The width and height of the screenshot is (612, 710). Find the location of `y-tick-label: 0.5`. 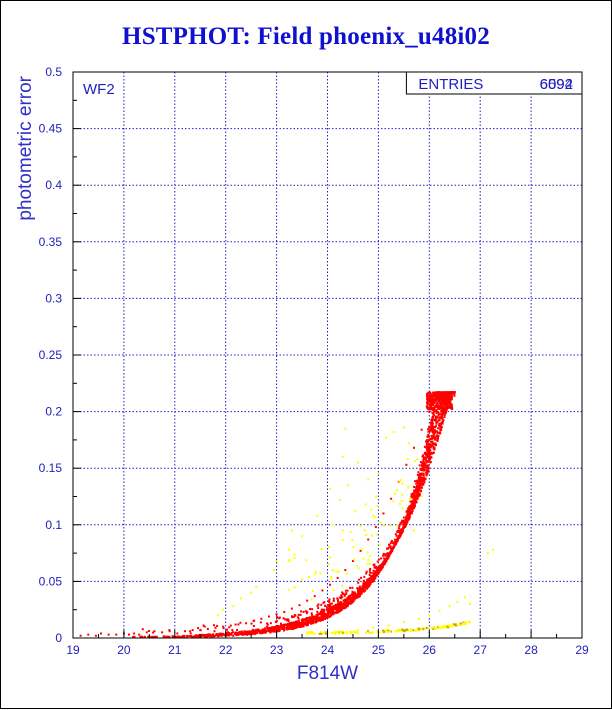

y-tick-label: 0.5 is located at coordinates (53, 72).